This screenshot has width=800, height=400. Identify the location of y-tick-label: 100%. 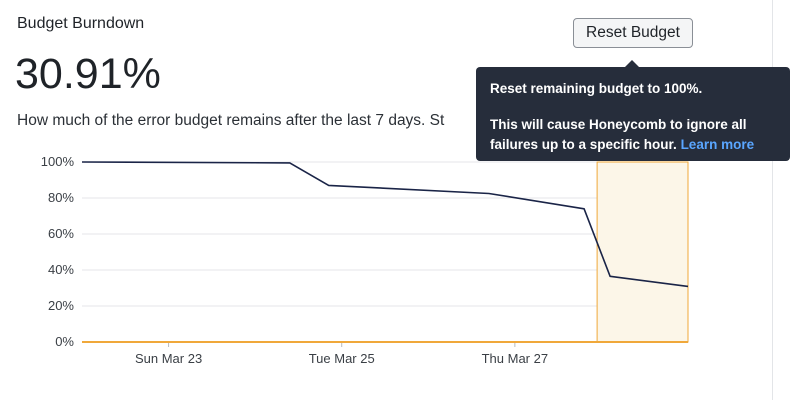
(58, 161).